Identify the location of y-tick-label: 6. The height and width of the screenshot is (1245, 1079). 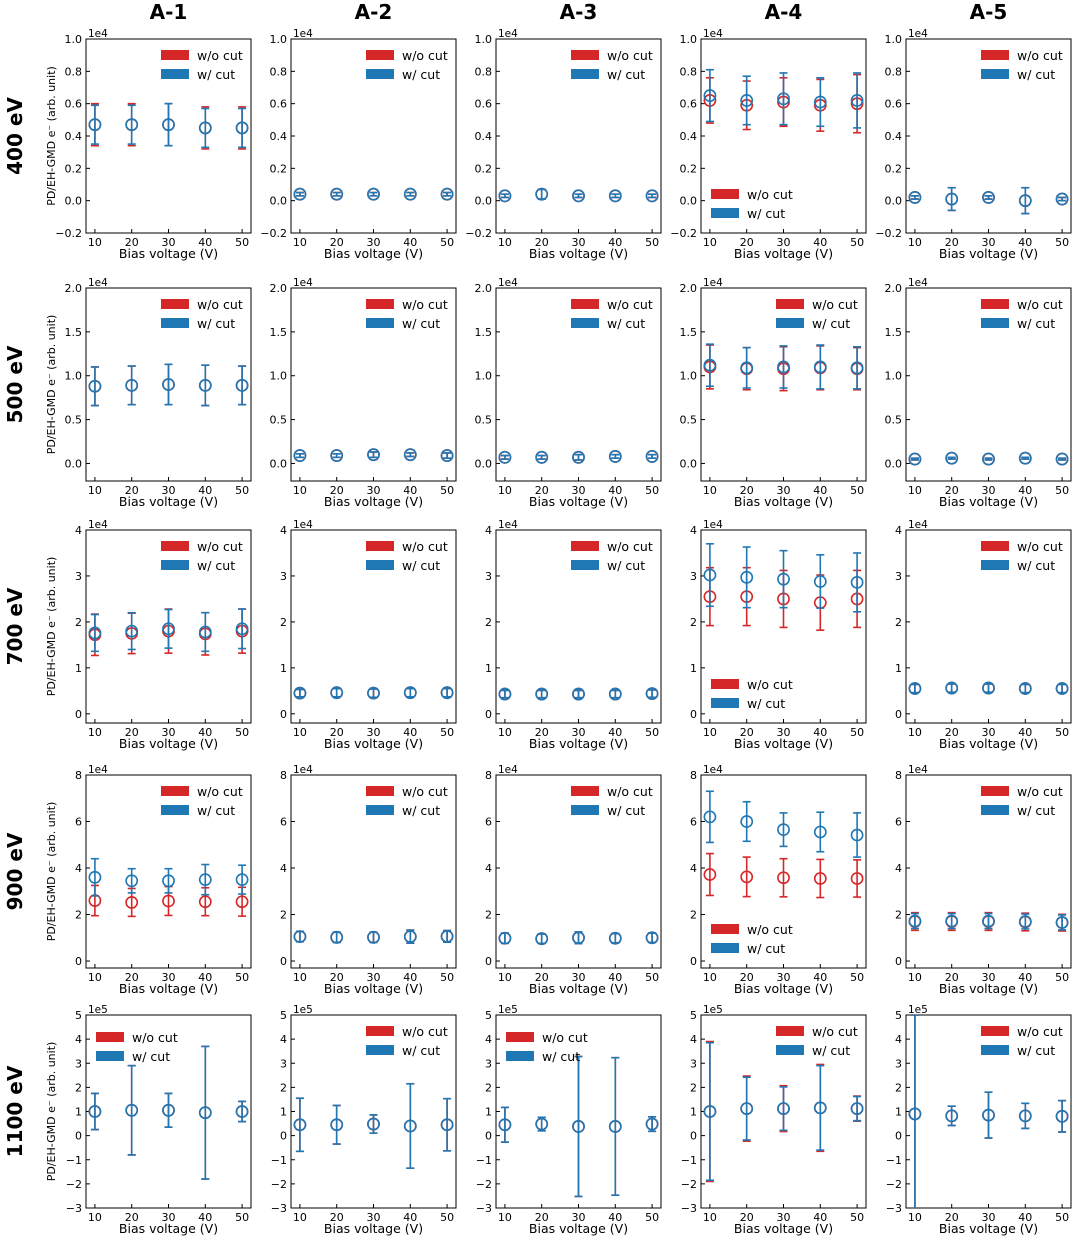
(693, 822).